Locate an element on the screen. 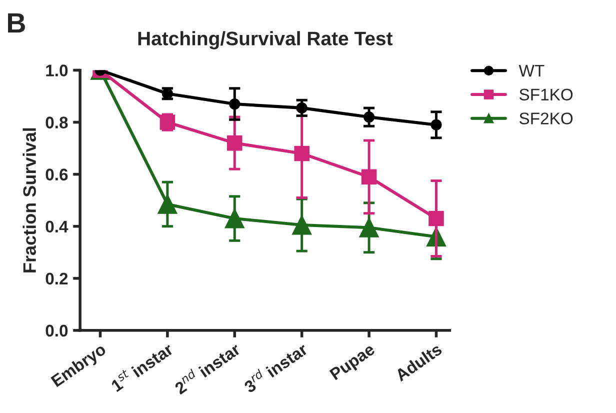  legend-label: SF1KO is located at coordinates (546, 94).